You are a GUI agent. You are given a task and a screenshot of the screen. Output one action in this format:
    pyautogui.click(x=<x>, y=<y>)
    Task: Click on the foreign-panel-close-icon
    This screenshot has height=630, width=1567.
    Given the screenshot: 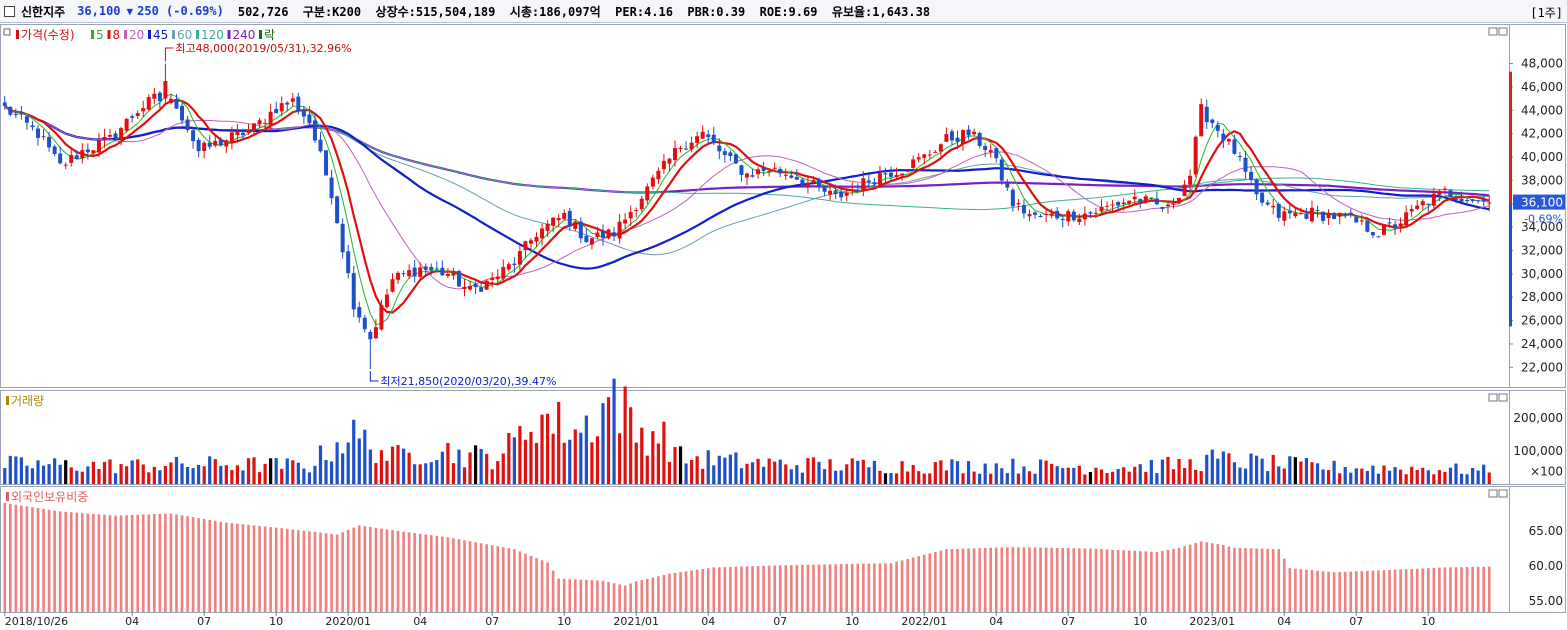 What is the action you would take?
    pyautogui.click(x=1503, y=493)
    